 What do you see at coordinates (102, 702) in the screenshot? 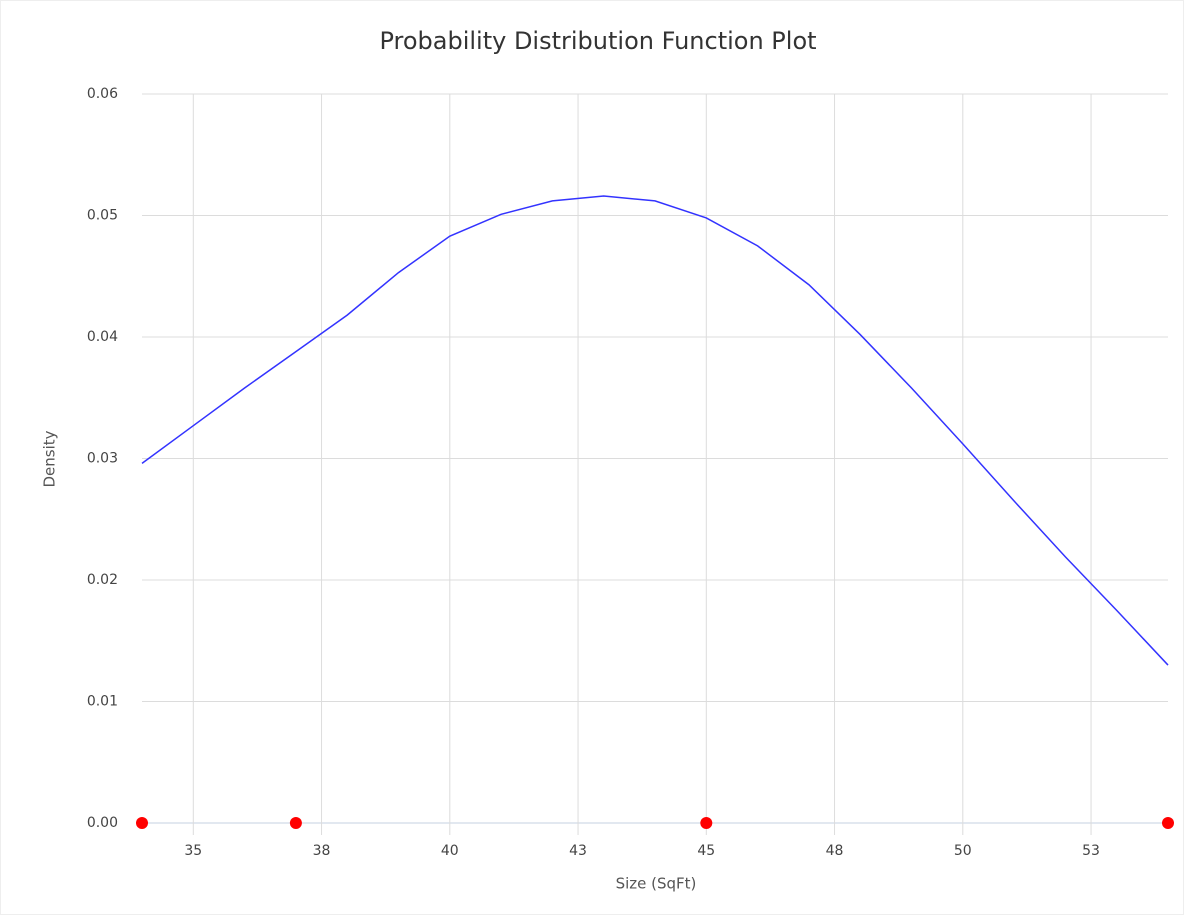
I see `y-tick-label: 0.01` at bounding box center [102, 702].